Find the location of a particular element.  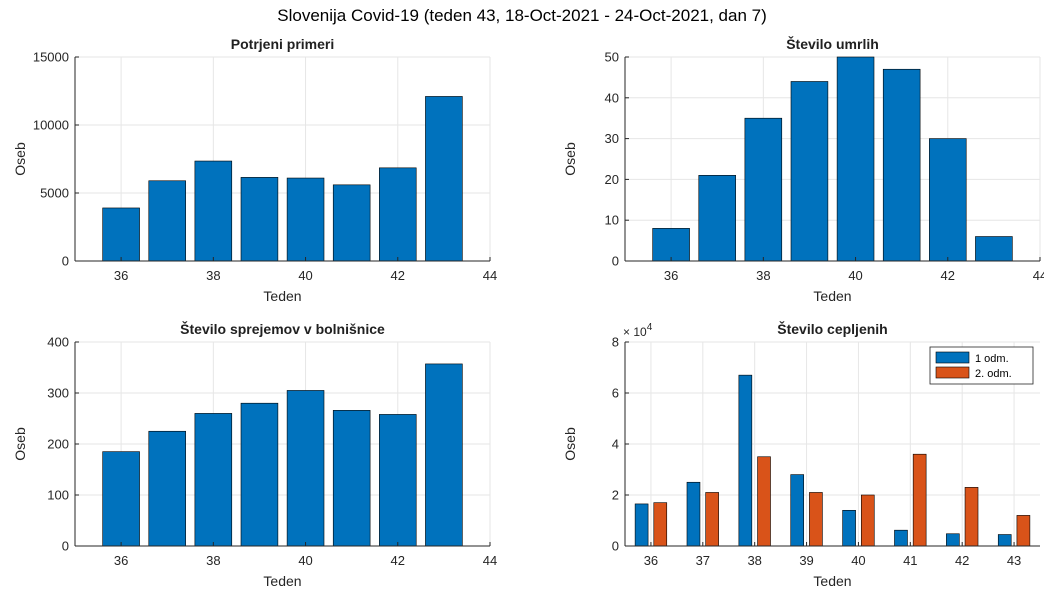

panel-title: Število umrlih is located at coordinates (832, 43).